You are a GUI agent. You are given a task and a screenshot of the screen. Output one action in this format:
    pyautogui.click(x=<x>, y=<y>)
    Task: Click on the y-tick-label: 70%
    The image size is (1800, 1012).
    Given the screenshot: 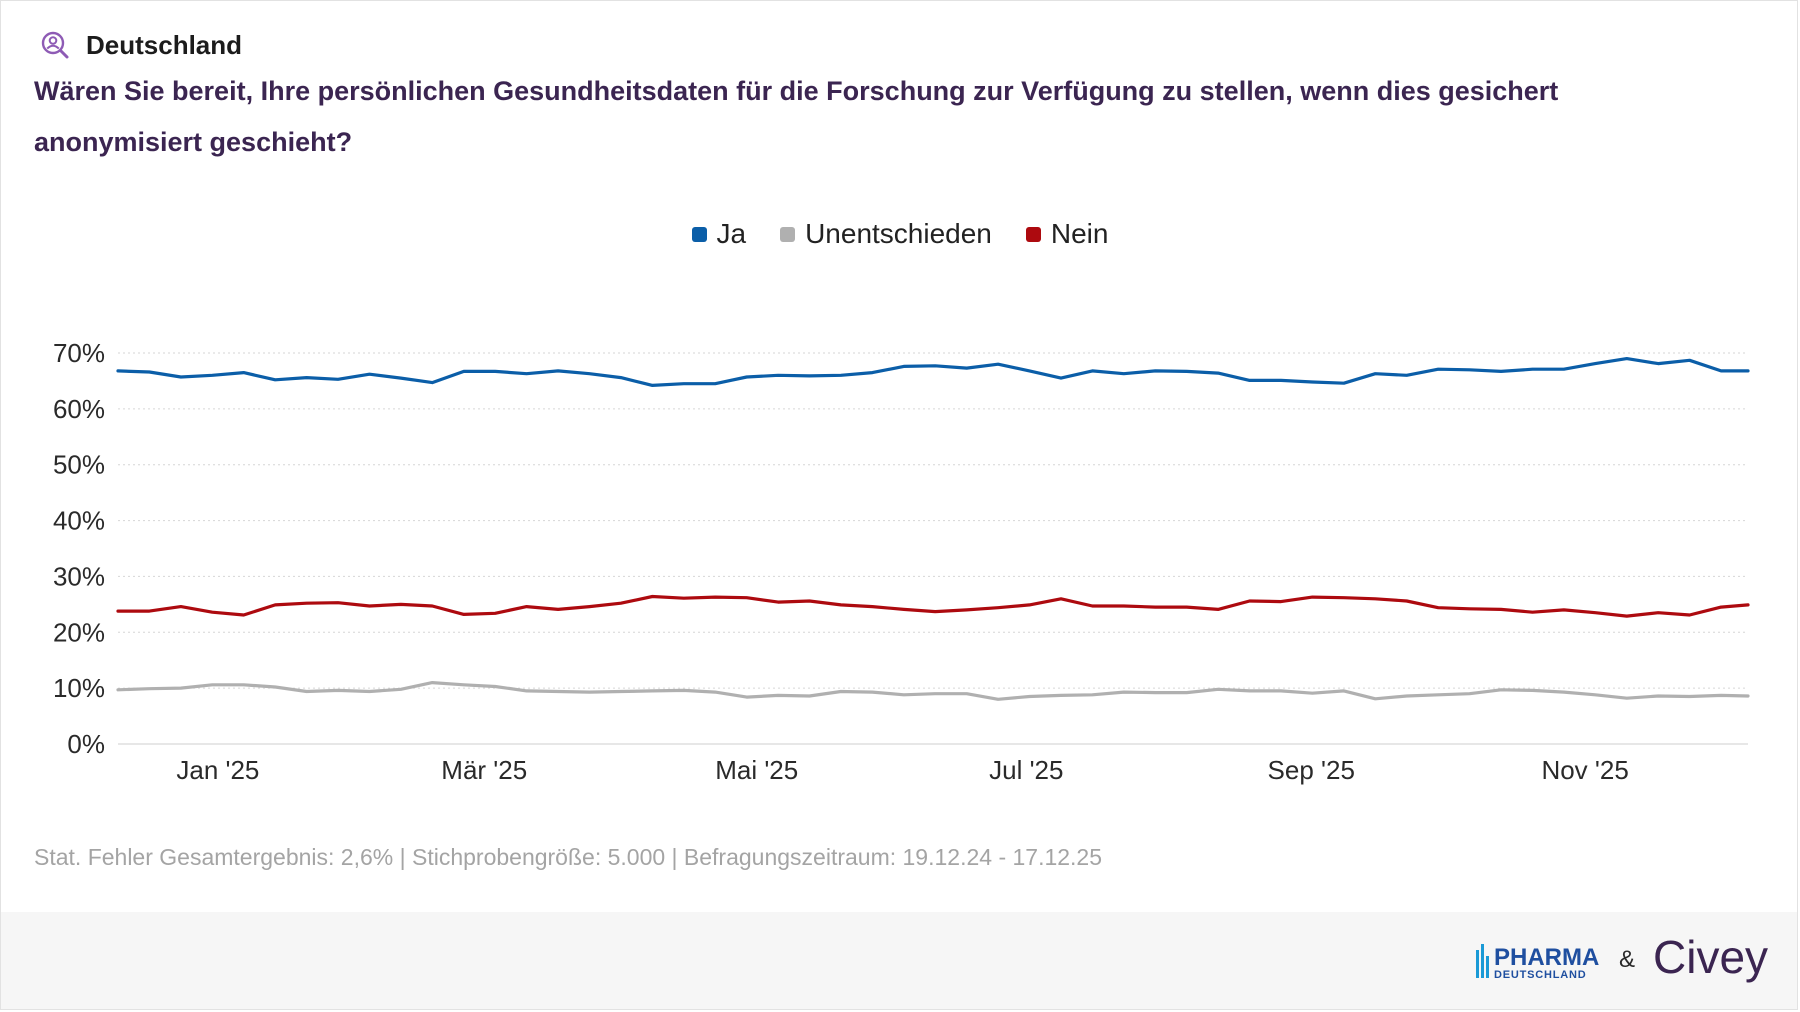 What is the action you would take?
    pyautogui.click(x=79, y=353)
    